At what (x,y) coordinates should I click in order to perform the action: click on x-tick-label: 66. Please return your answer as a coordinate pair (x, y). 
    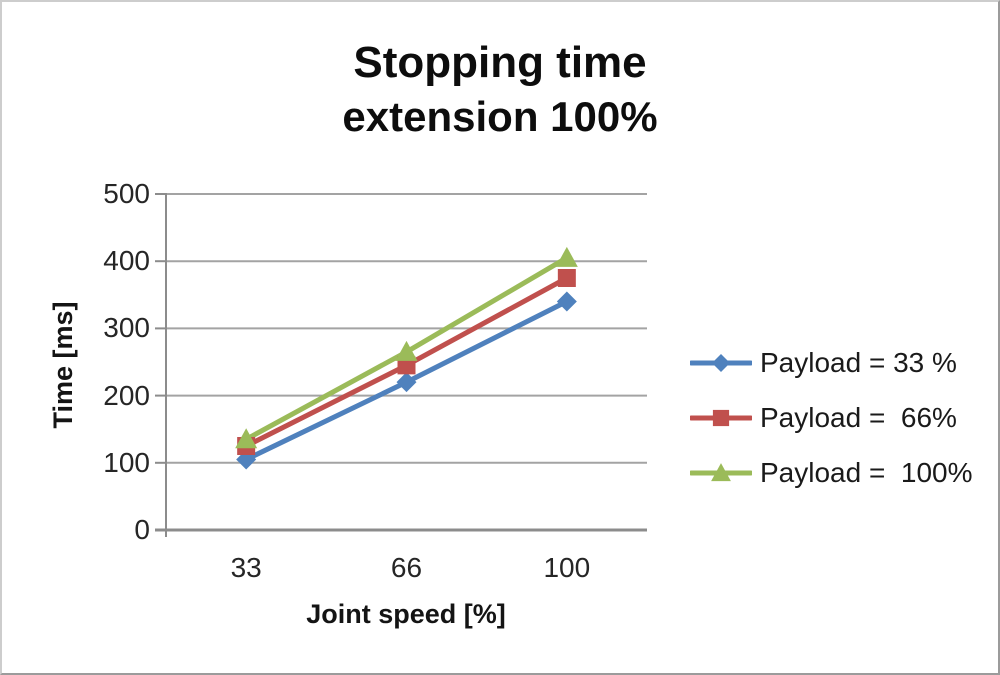
    Looking at the image, I should click on (406, 567).